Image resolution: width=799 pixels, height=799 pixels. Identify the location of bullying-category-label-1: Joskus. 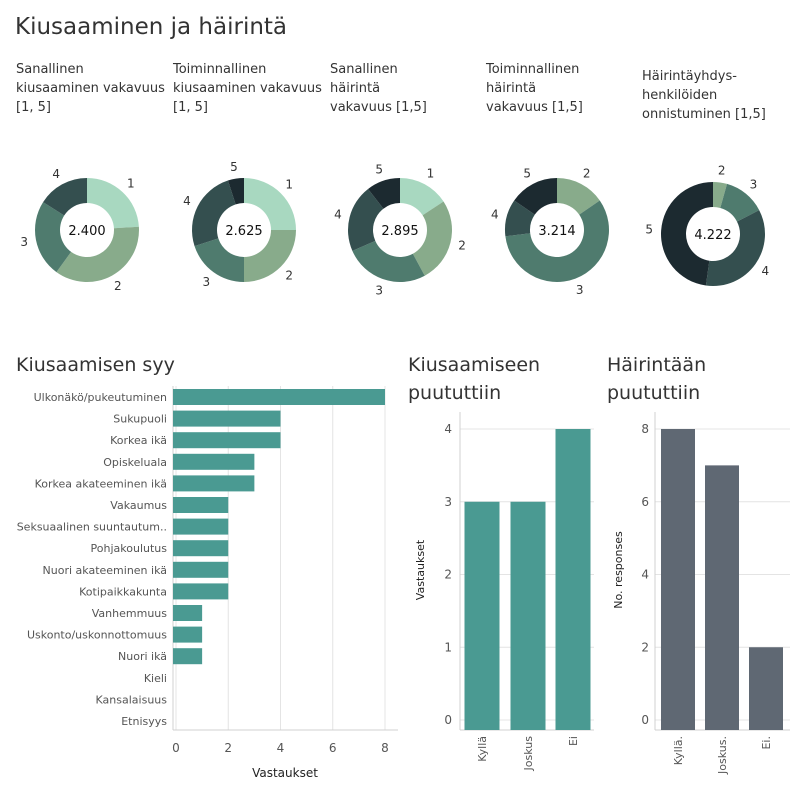
(528, 754).